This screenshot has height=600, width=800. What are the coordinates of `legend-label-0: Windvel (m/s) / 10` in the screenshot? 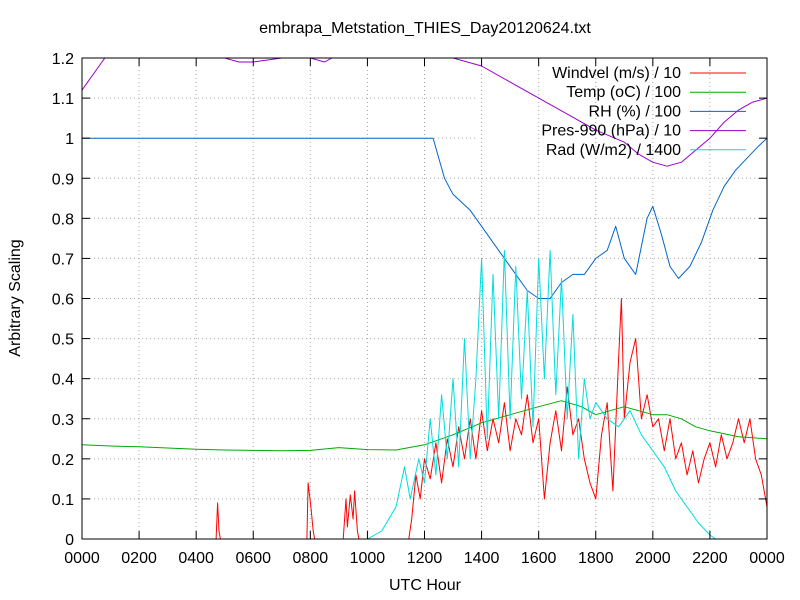 It's located at (616, 73).